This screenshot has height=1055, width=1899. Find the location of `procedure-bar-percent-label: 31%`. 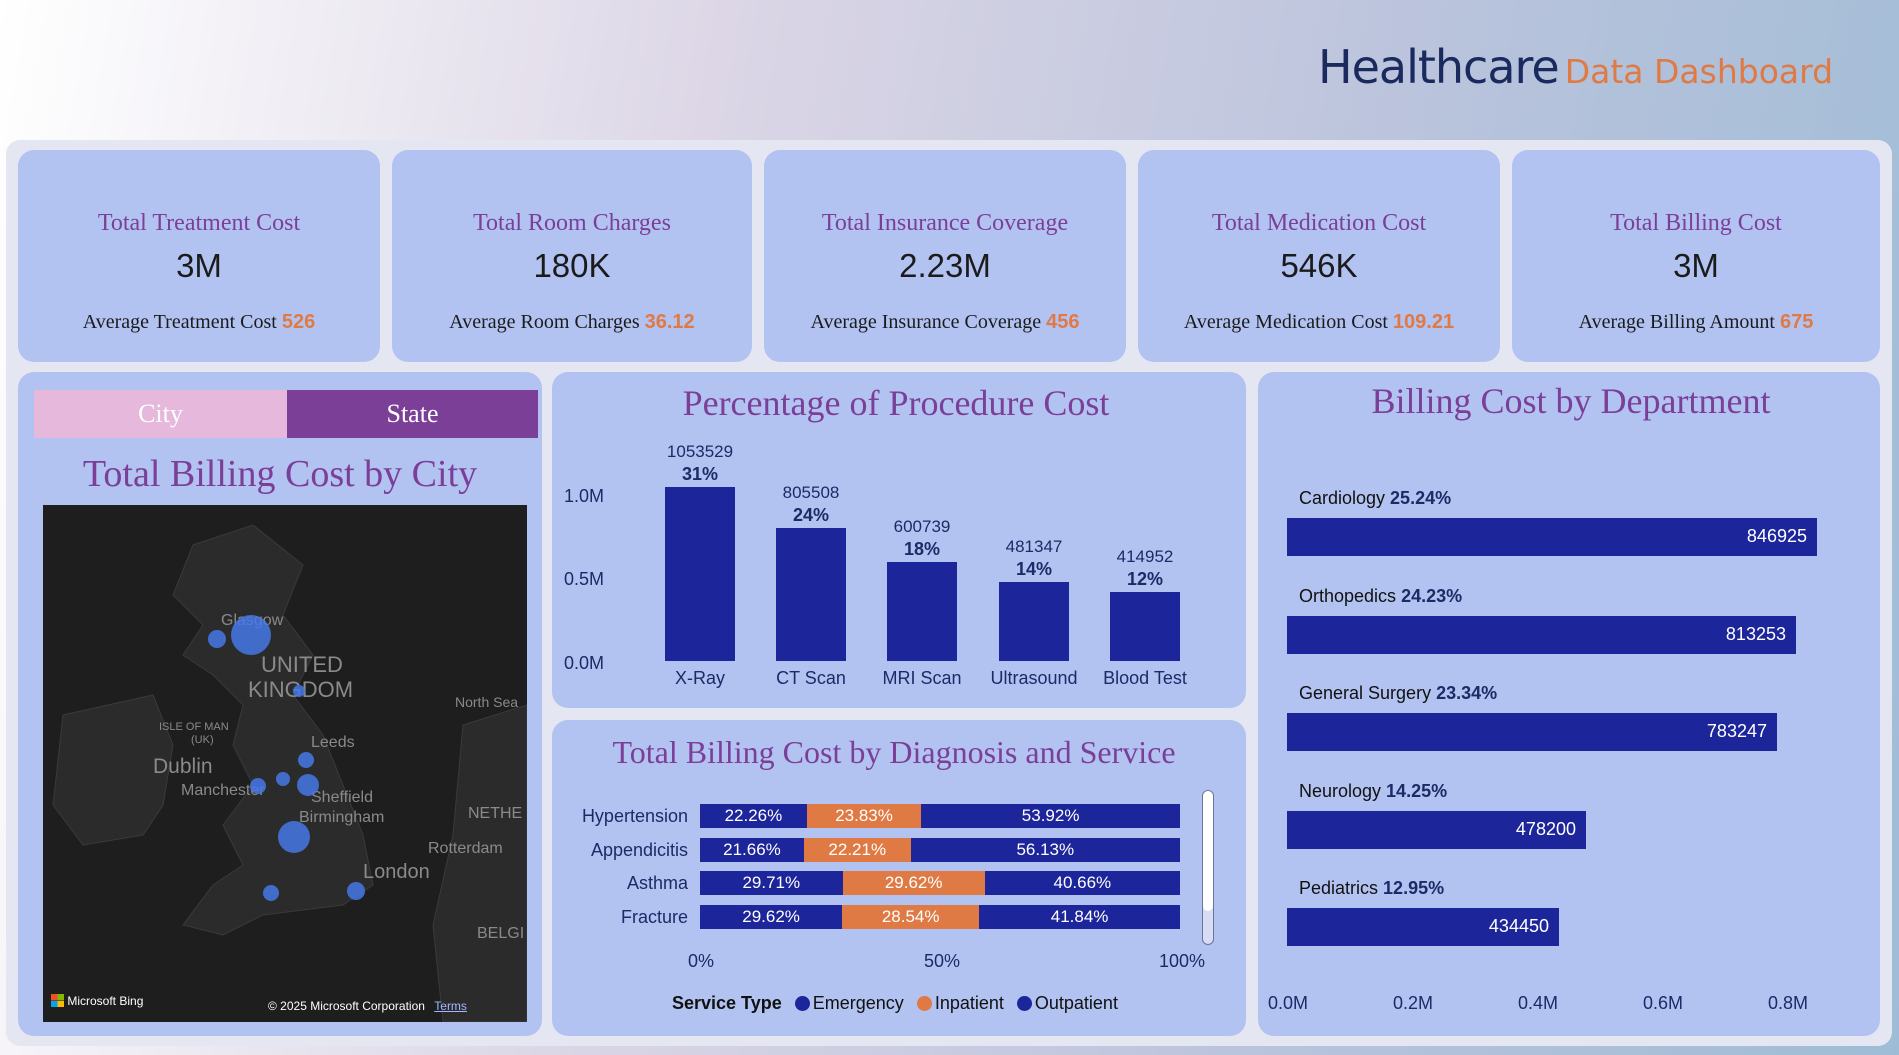

procedure-bar-percent-label: 31% is located at coordinates (700, 474).